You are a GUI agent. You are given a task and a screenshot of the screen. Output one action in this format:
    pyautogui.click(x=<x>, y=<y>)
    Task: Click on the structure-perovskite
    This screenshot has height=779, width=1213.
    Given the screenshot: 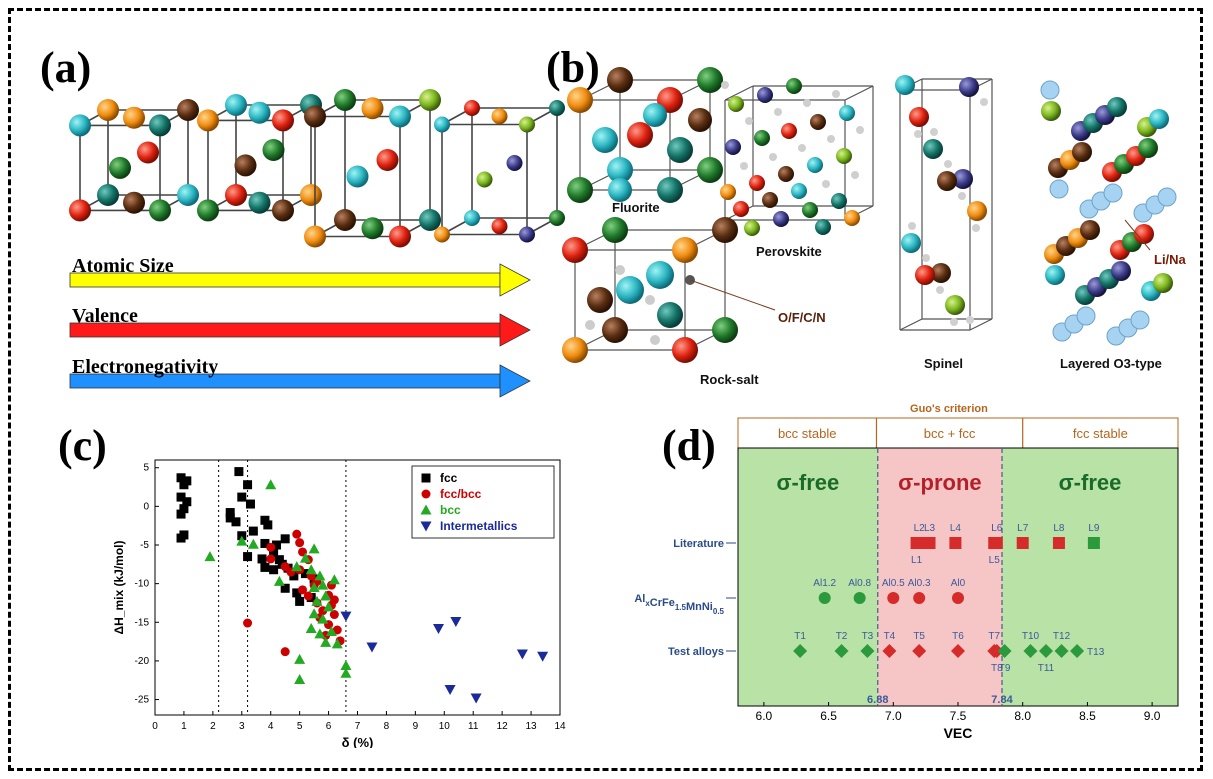 What is the action you would take?
    pyautogui.click(x=797, y=157)
    